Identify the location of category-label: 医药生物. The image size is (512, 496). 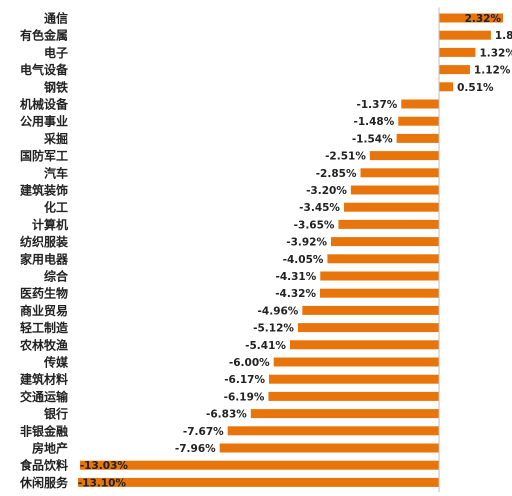
(44, 293).